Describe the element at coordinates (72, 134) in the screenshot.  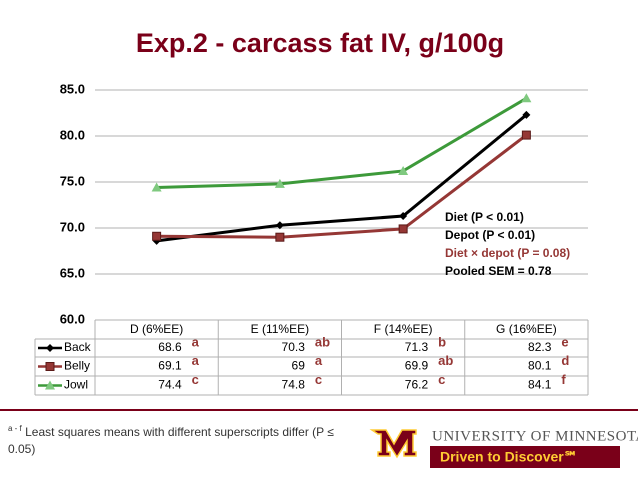
I see `y-tick-label: 80.0` at that location.